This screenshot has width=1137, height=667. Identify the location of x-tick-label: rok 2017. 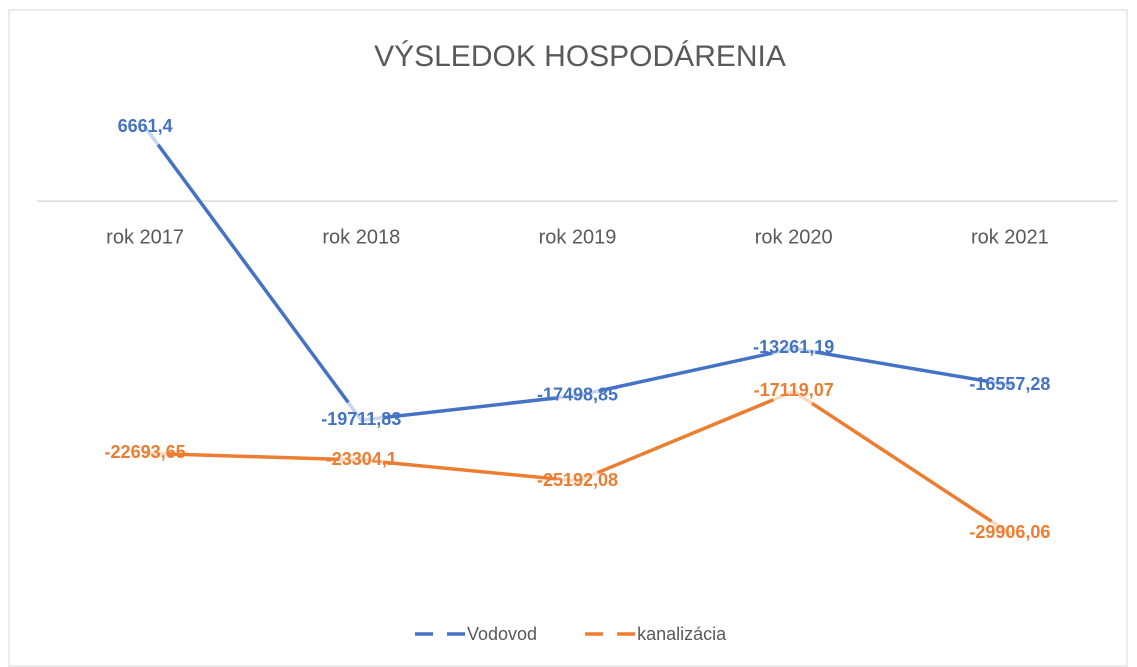
(145, 237).